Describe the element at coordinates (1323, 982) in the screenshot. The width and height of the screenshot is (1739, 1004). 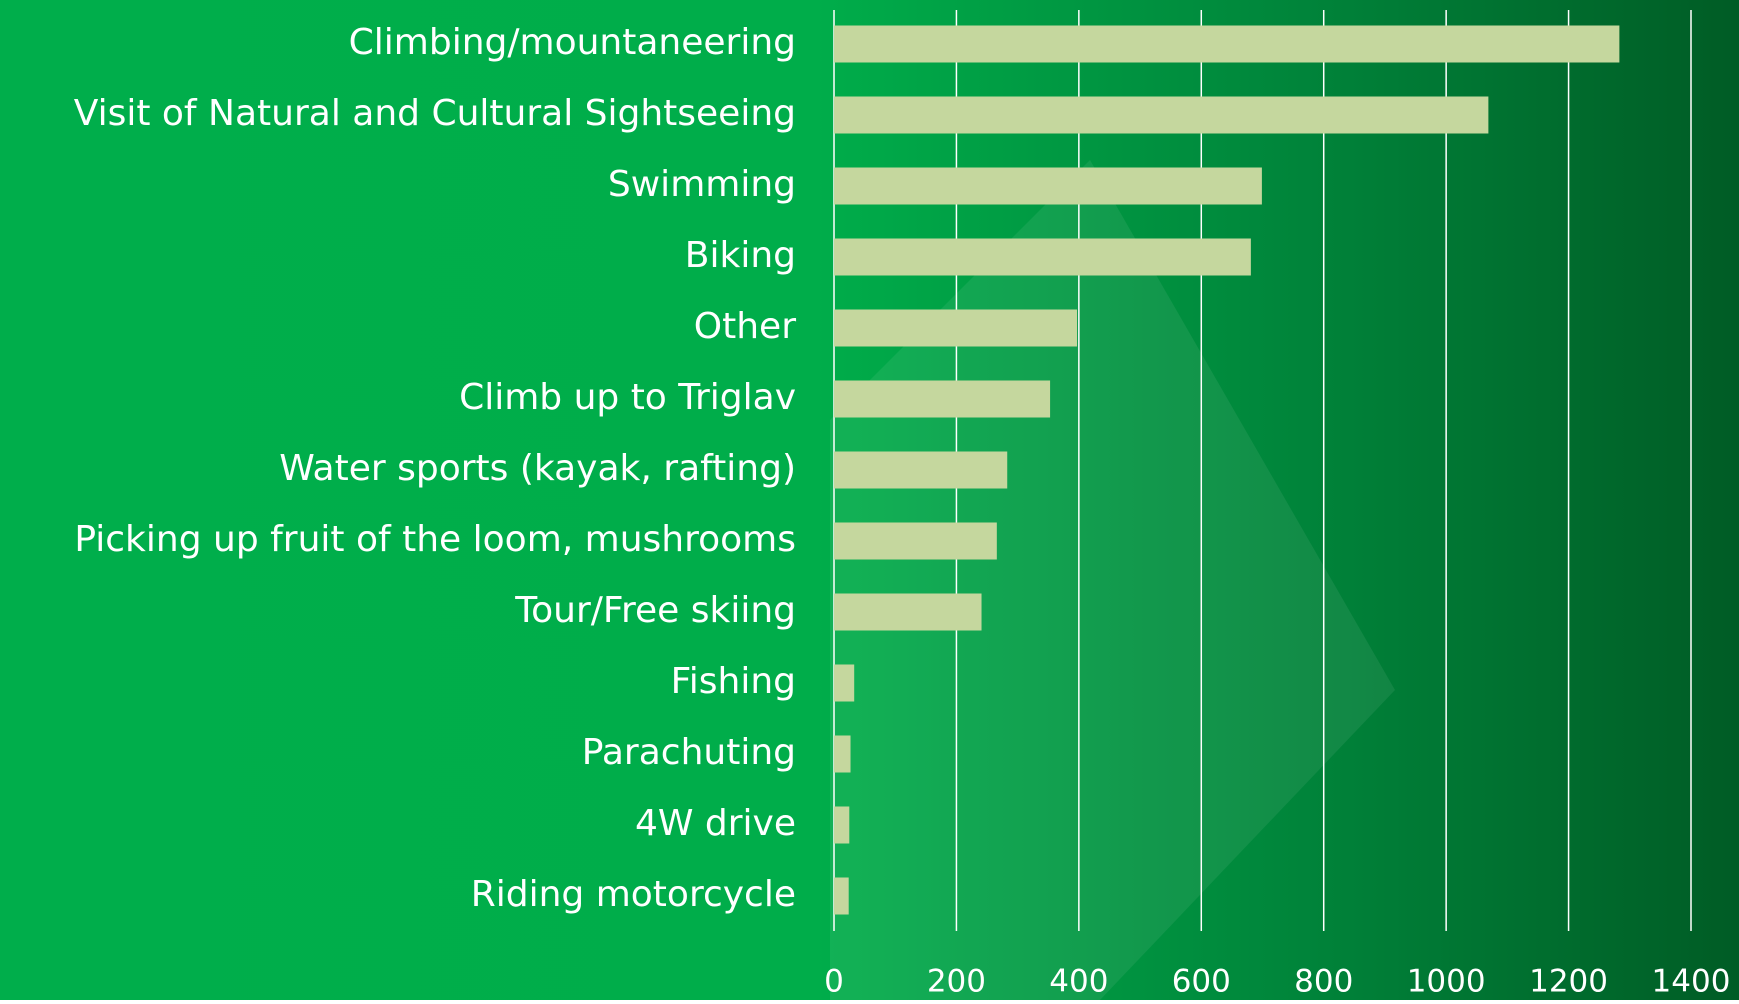
I see `x-tick-label: 800` at that location.